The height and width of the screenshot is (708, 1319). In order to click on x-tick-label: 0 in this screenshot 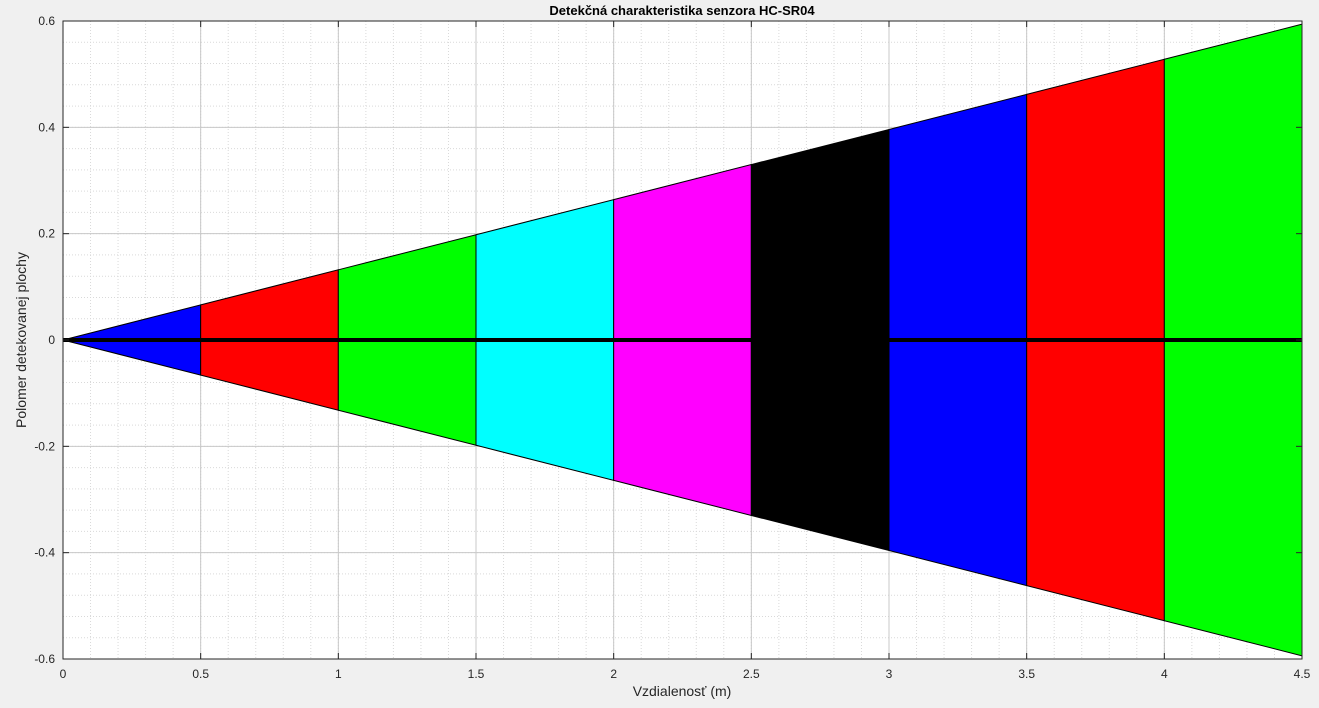, I will do `click(63, 674)`.